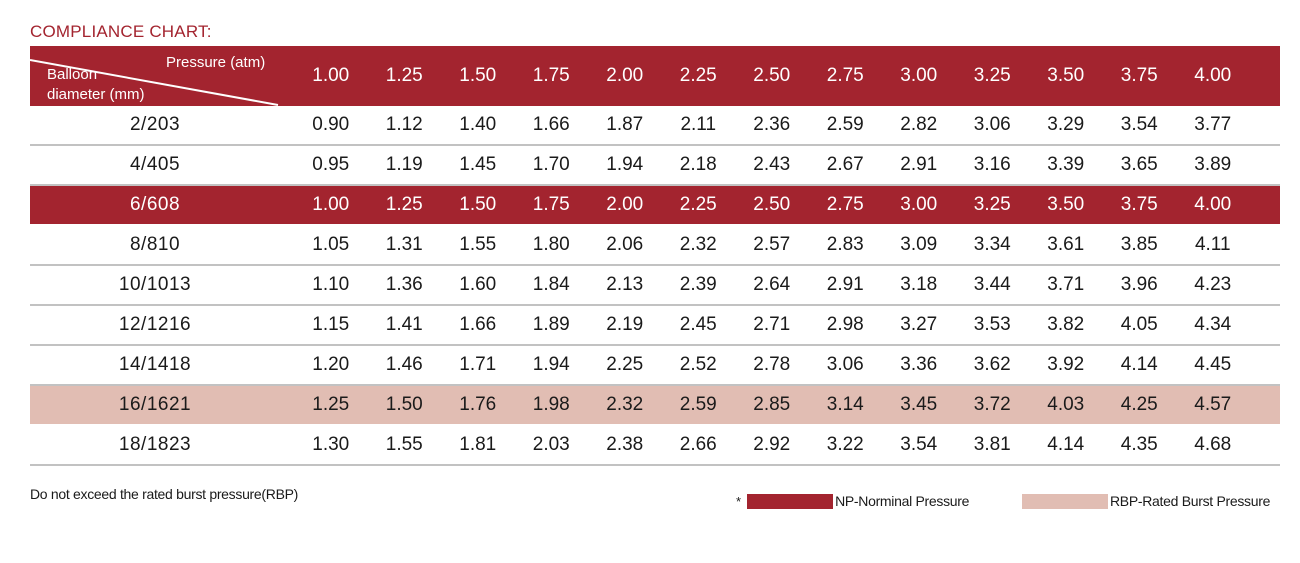 Image resolution: width=1300 pixels, height=563 pixels. What do you see at coordinates (790, 501) in the screenshot?
I see `np-swatch` at bounding box center [790, 501].